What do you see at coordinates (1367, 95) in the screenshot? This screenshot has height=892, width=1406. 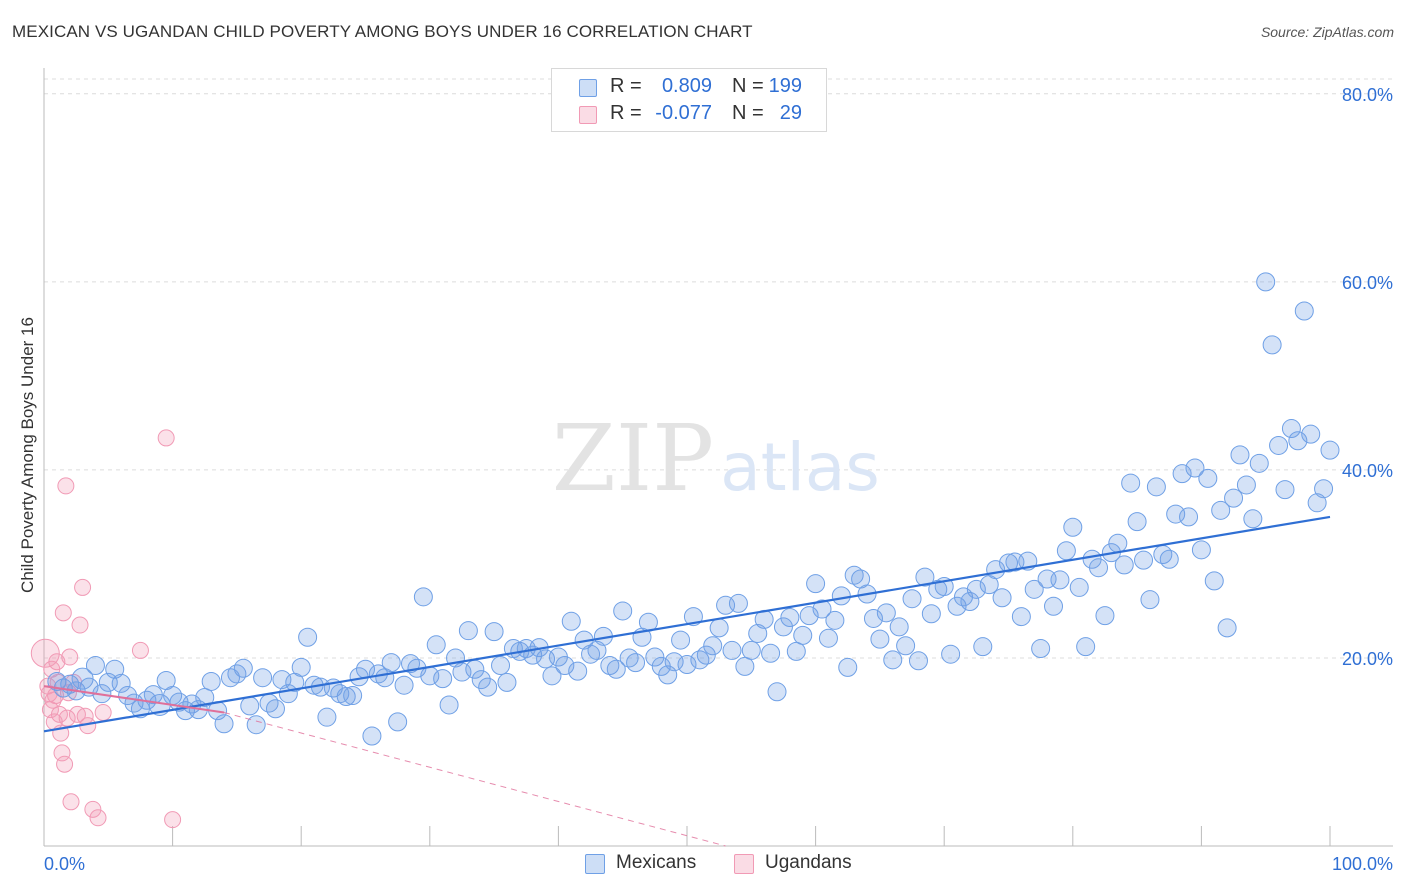 I see `y-tick-label: 80.0%` at bounding box center [1367, 95].